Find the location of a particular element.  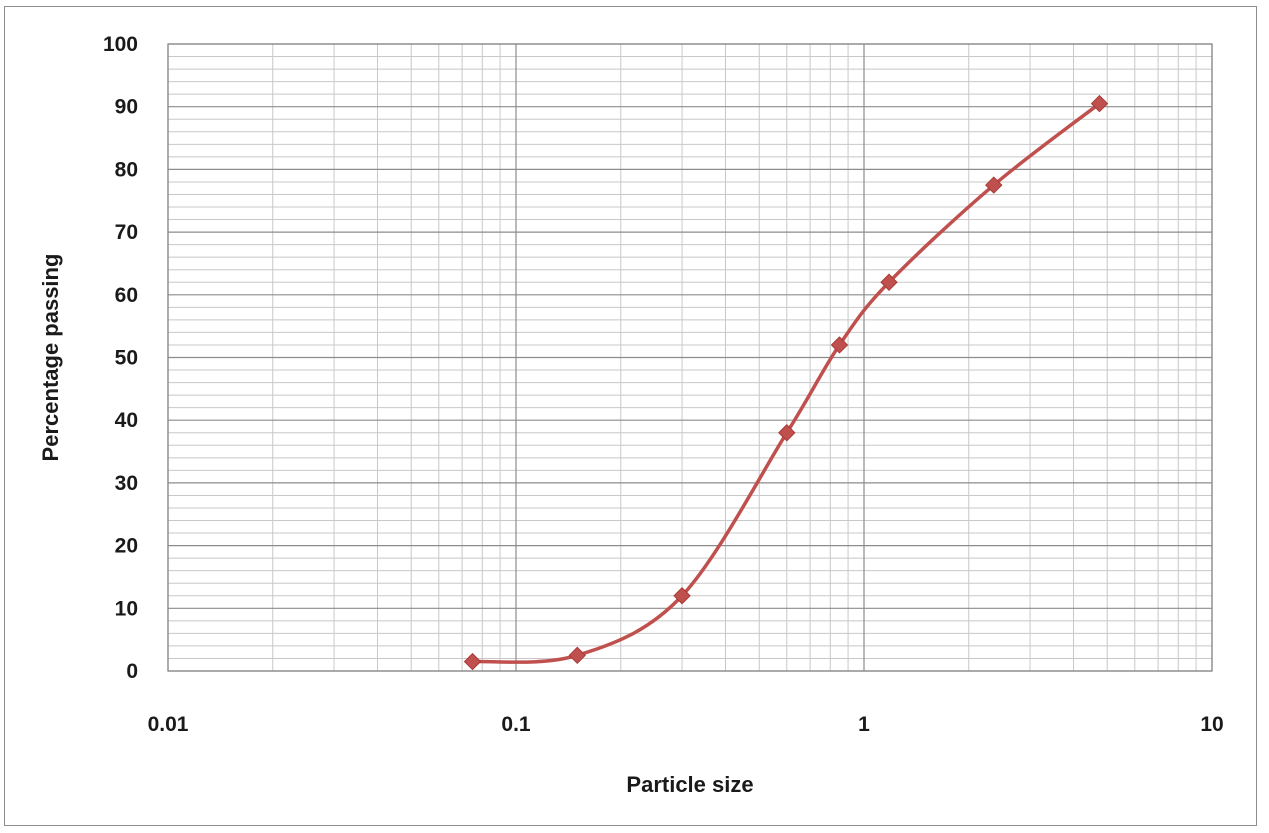

x-axis-title: Particle size is located at coordinates (689, 784).